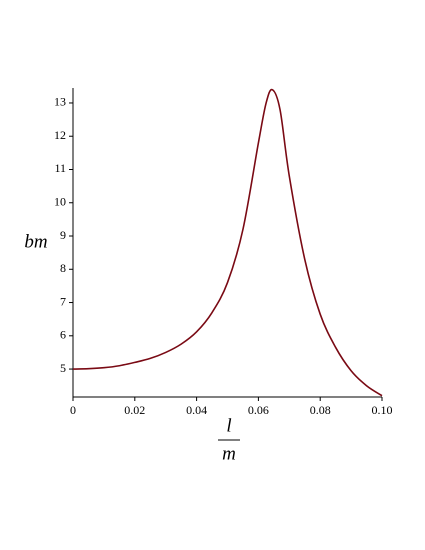 The height and width of the screenshot is (550, 425). I want to click on x-tick-label: 0, so click(73, 410).